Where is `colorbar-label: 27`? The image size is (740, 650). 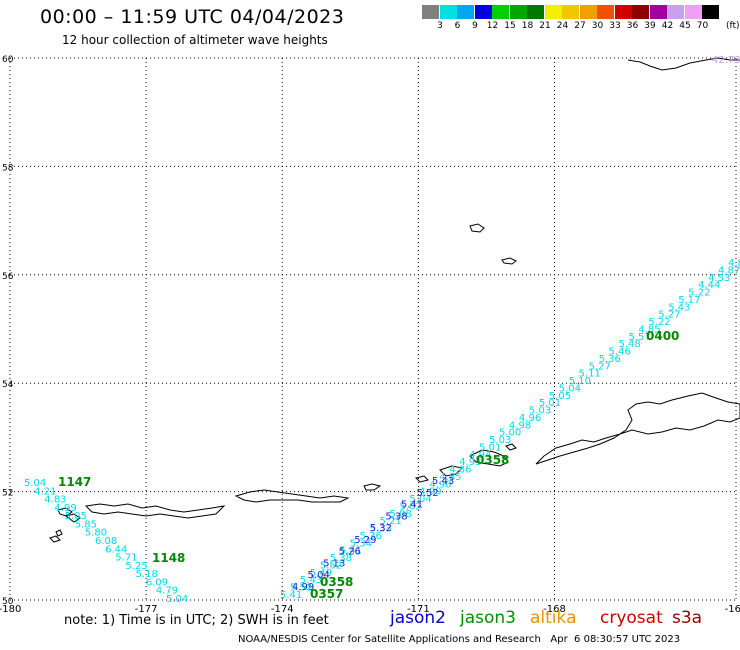 colorbar-label: 27 is located at coordinates (580, 26).